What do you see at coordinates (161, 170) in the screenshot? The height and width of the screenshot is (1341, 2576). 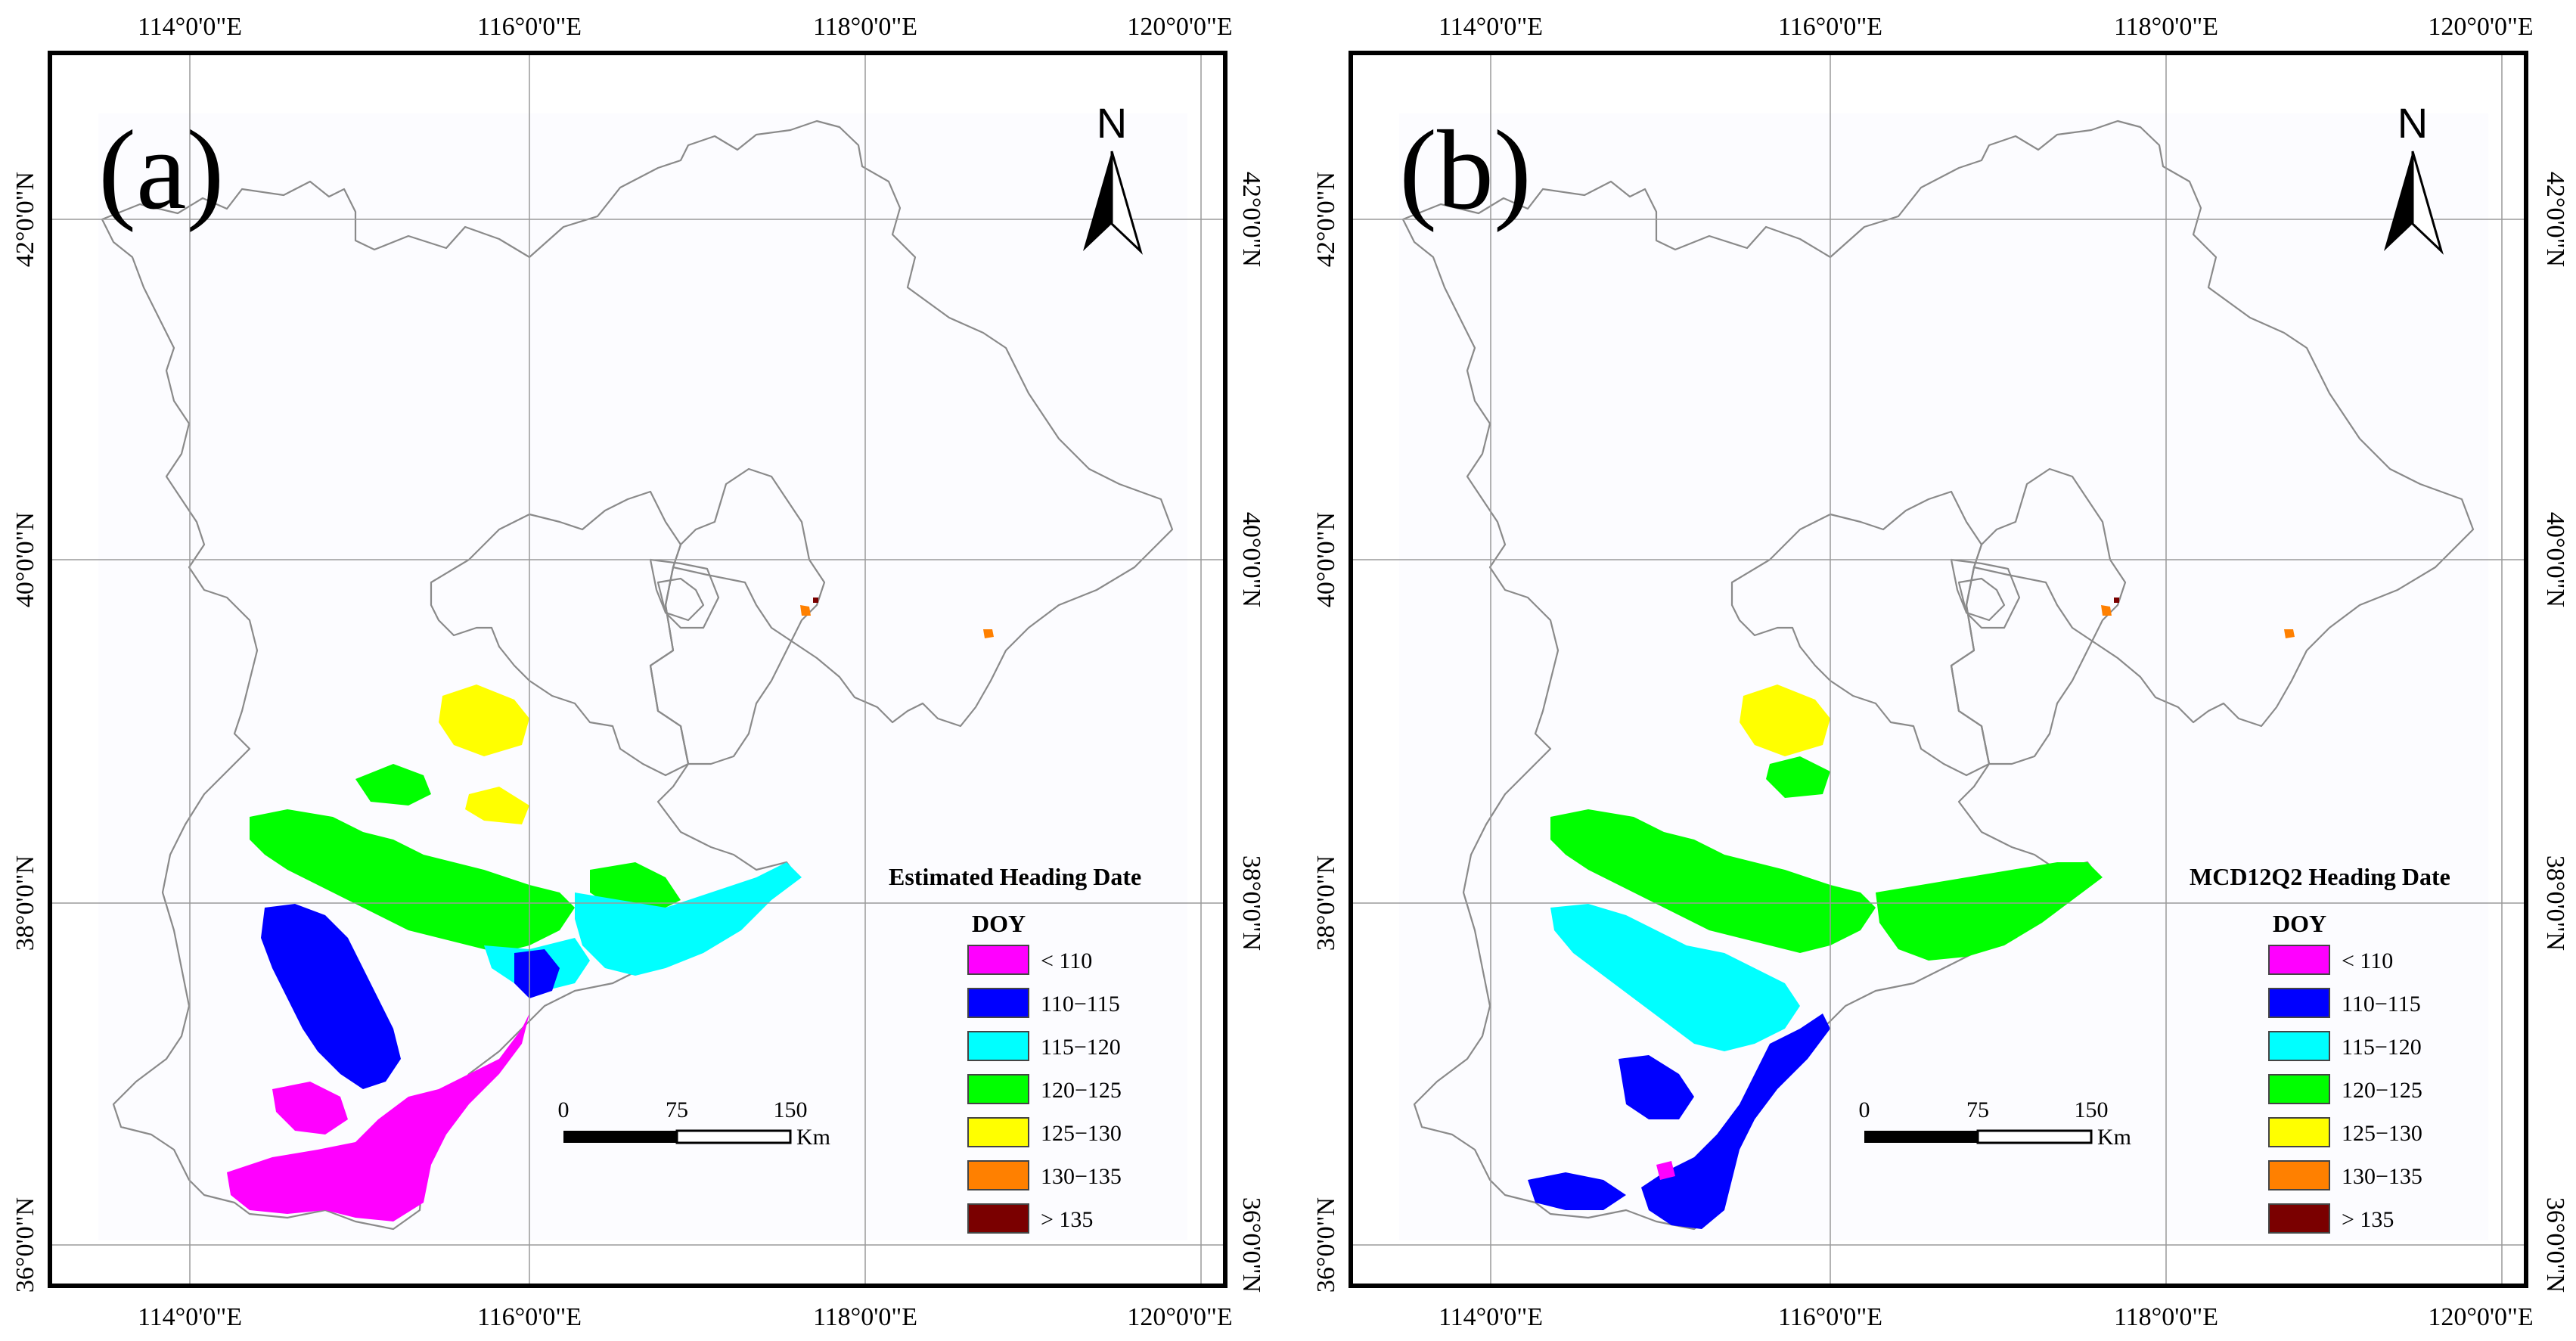 I see `panel-label-a: (a)` at bounding box center [161, 170].